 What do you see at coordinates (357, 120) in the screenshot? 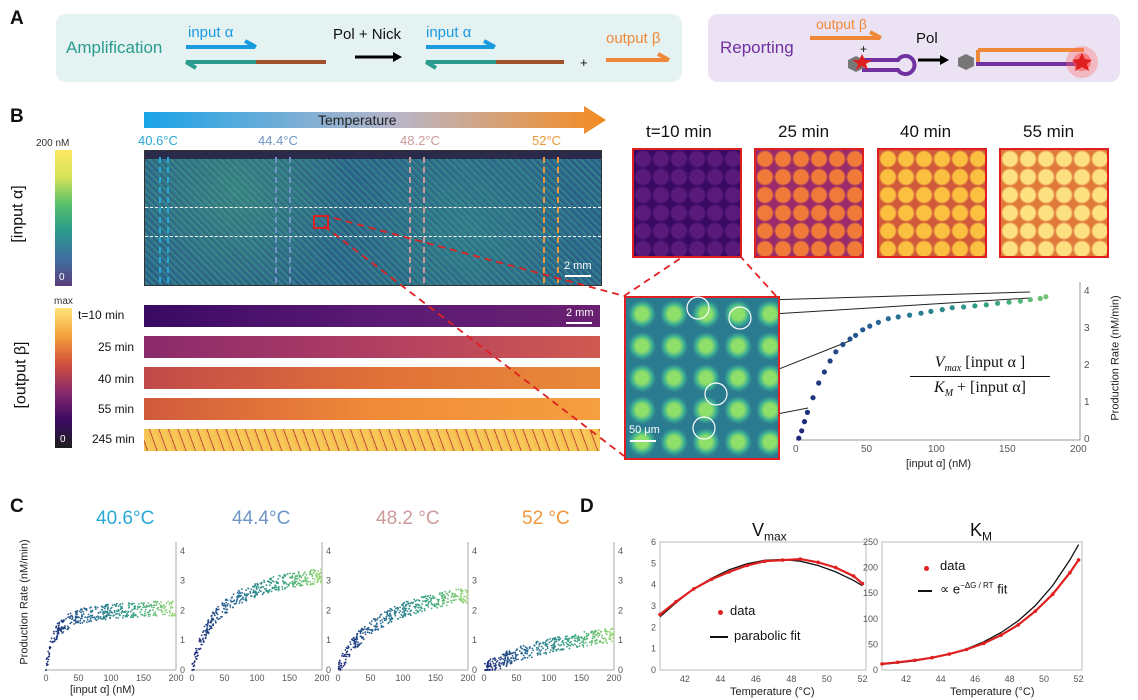
I see `temperature-label: Temperature` at bounding box center [357, 120].